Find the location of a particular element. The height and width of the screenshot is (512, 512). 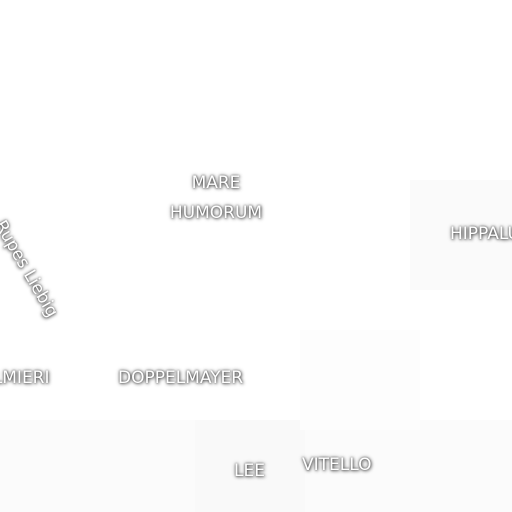

hippalus-label: HIPPALUS is located at coordinates (481, 234).